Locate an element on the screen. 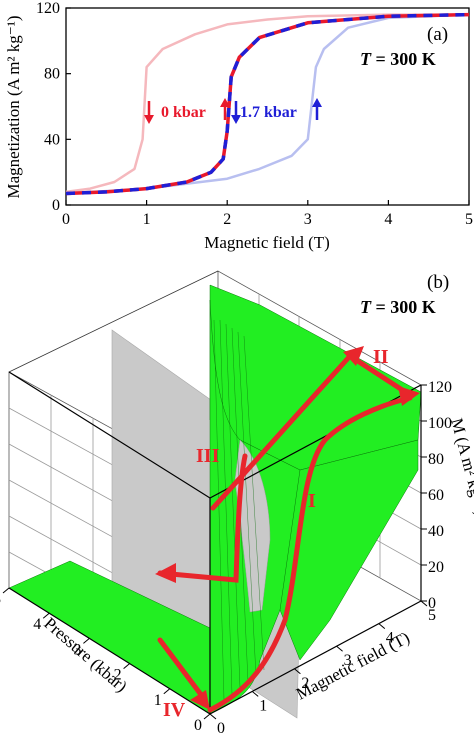  field-tick-label: 4 is located at coordinates (390, 638).